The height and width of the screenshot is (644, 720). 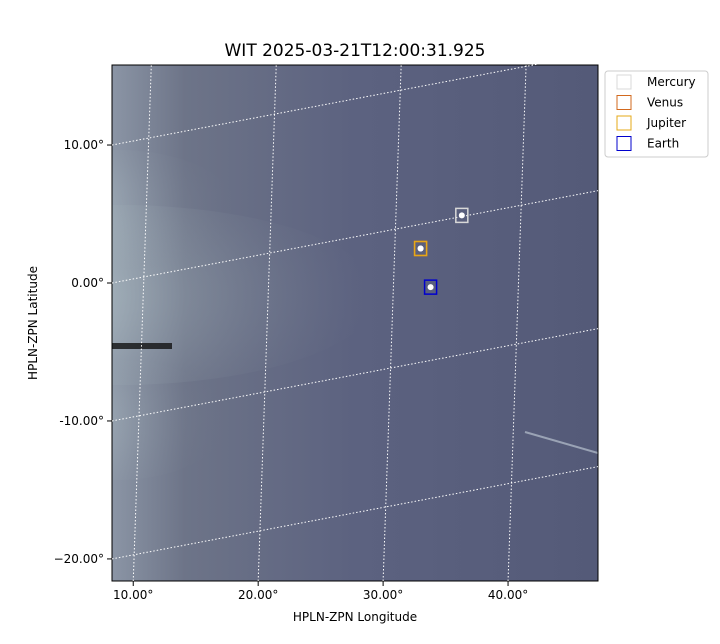 I want to click on y-tick-label: 10.00°, so click(x=84, y=145).